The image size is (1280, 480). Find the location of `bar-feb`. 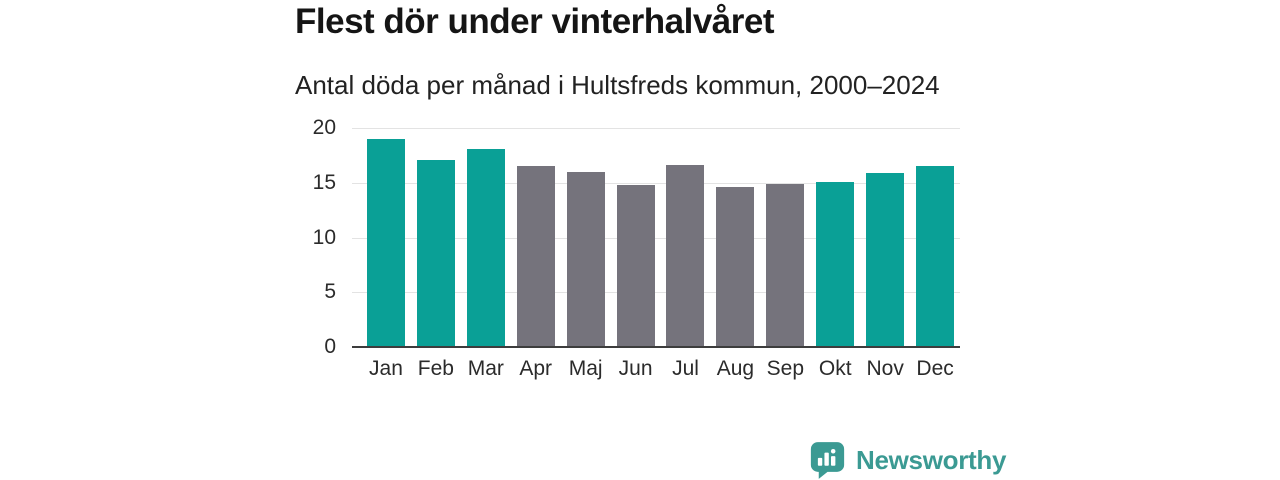

bar-feb is located at coordinates (435, 253).